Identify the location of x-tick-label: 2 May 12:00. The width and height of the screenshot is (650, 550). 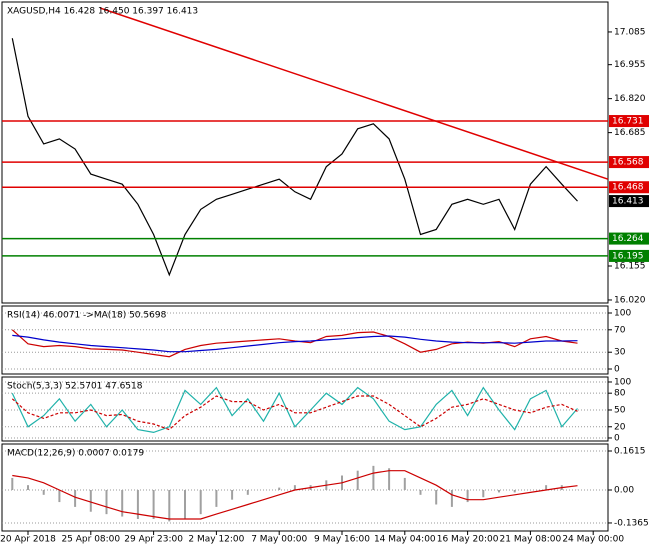
(216, 540).